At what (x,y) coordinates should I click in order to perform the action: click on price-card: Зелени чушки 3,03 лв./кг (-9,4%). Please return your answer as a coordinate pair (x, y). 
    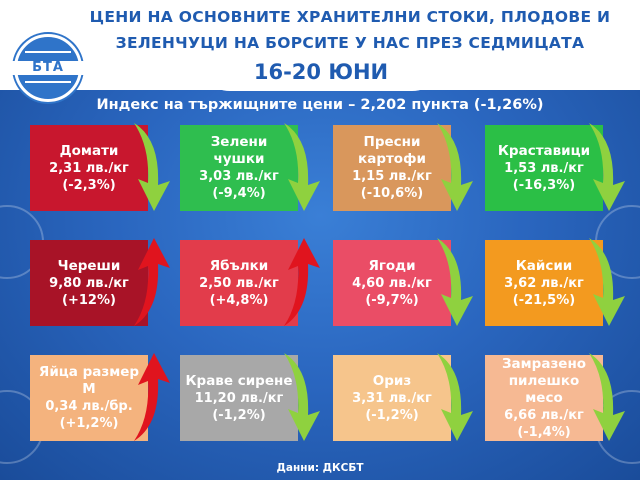
    Looking at the image, I should click on (239, 168).